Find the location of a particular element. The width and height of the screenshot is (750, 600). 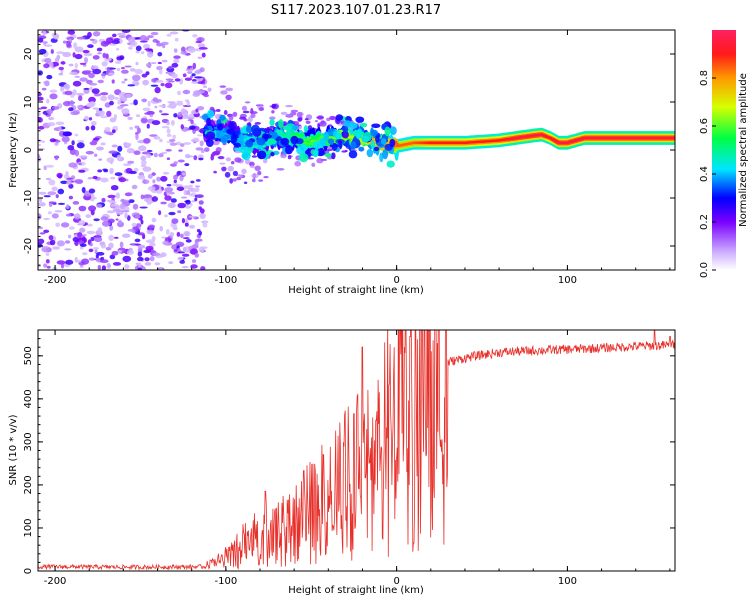

figure-title: S117.2023.107.01.23.R17 is located at coordinates (356, 10).